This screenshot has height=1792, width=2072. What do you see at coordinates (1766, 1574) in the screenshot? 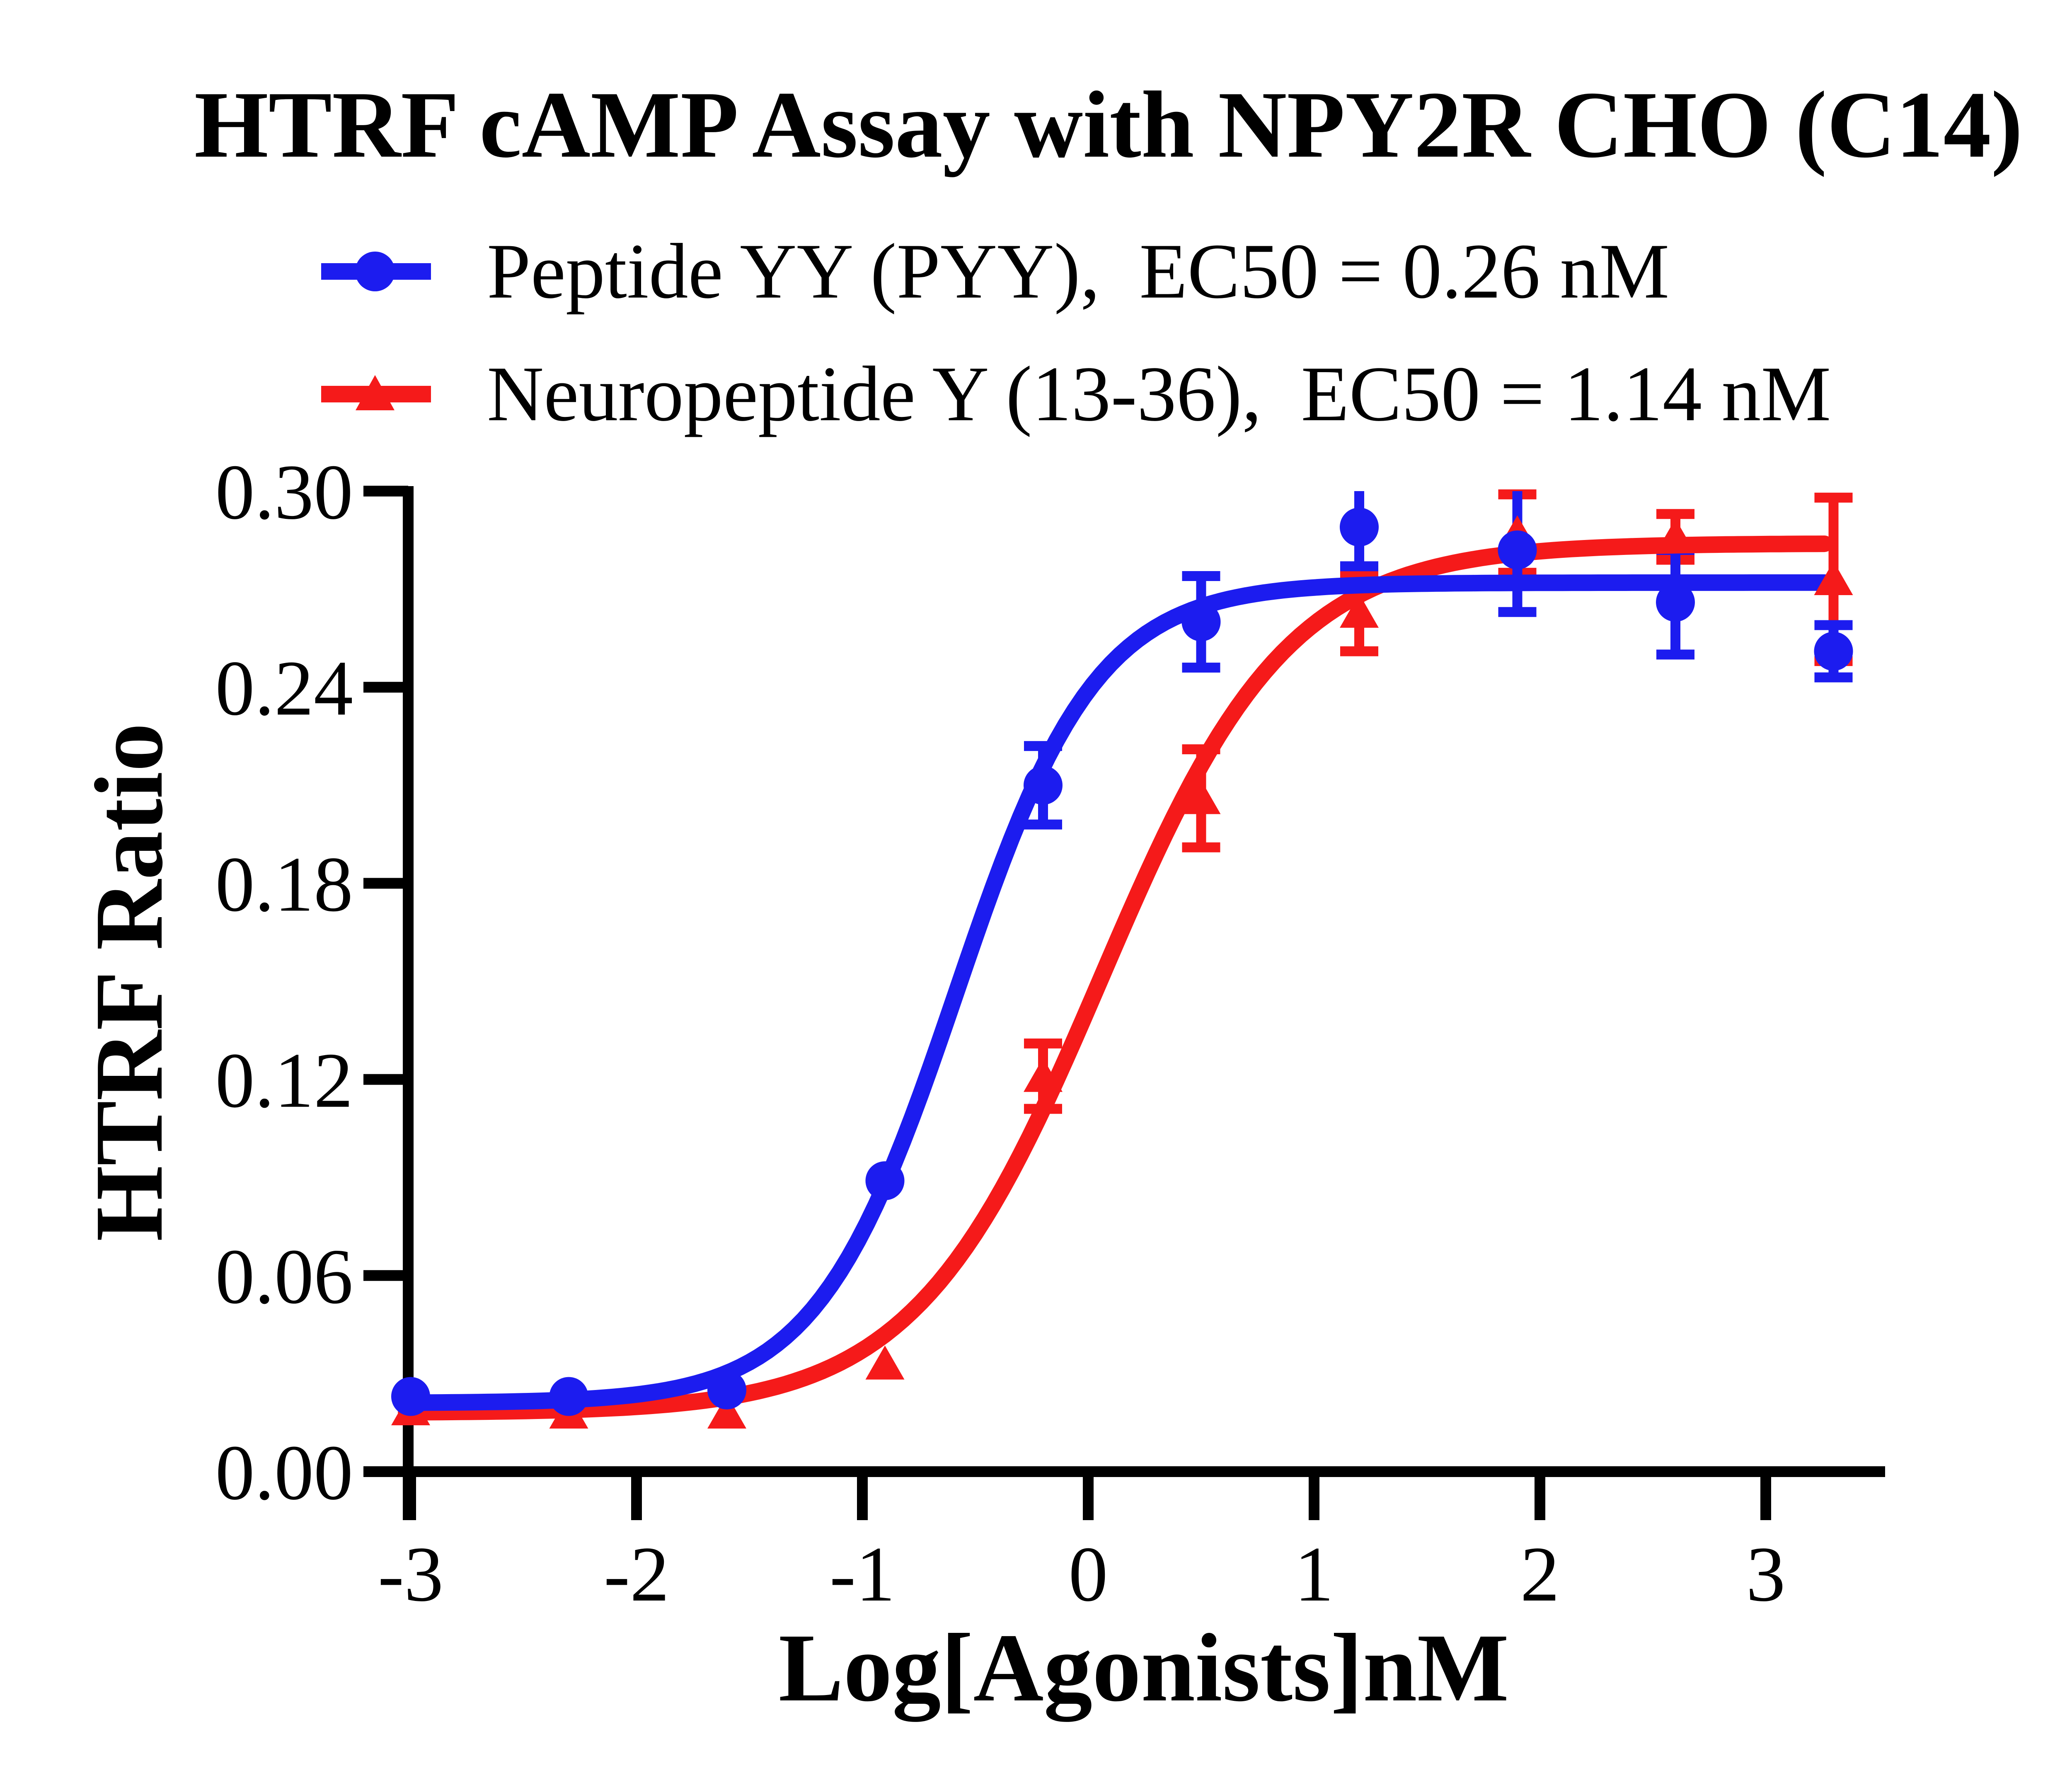
I see `x-tick-label: 3` at bounding box center [1766, 1574].